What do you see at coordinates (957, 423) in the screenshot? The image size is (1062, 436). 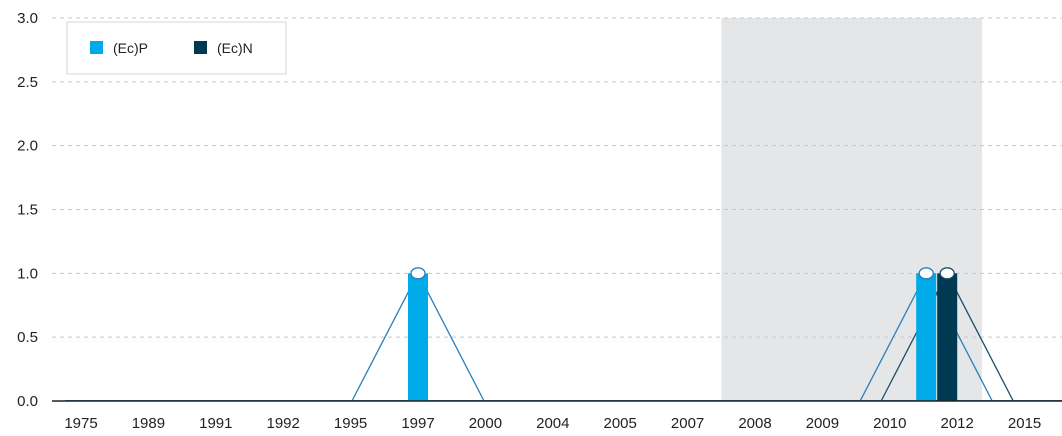 I see `x-tick-label: 2012` at bounding box center [957, 423].